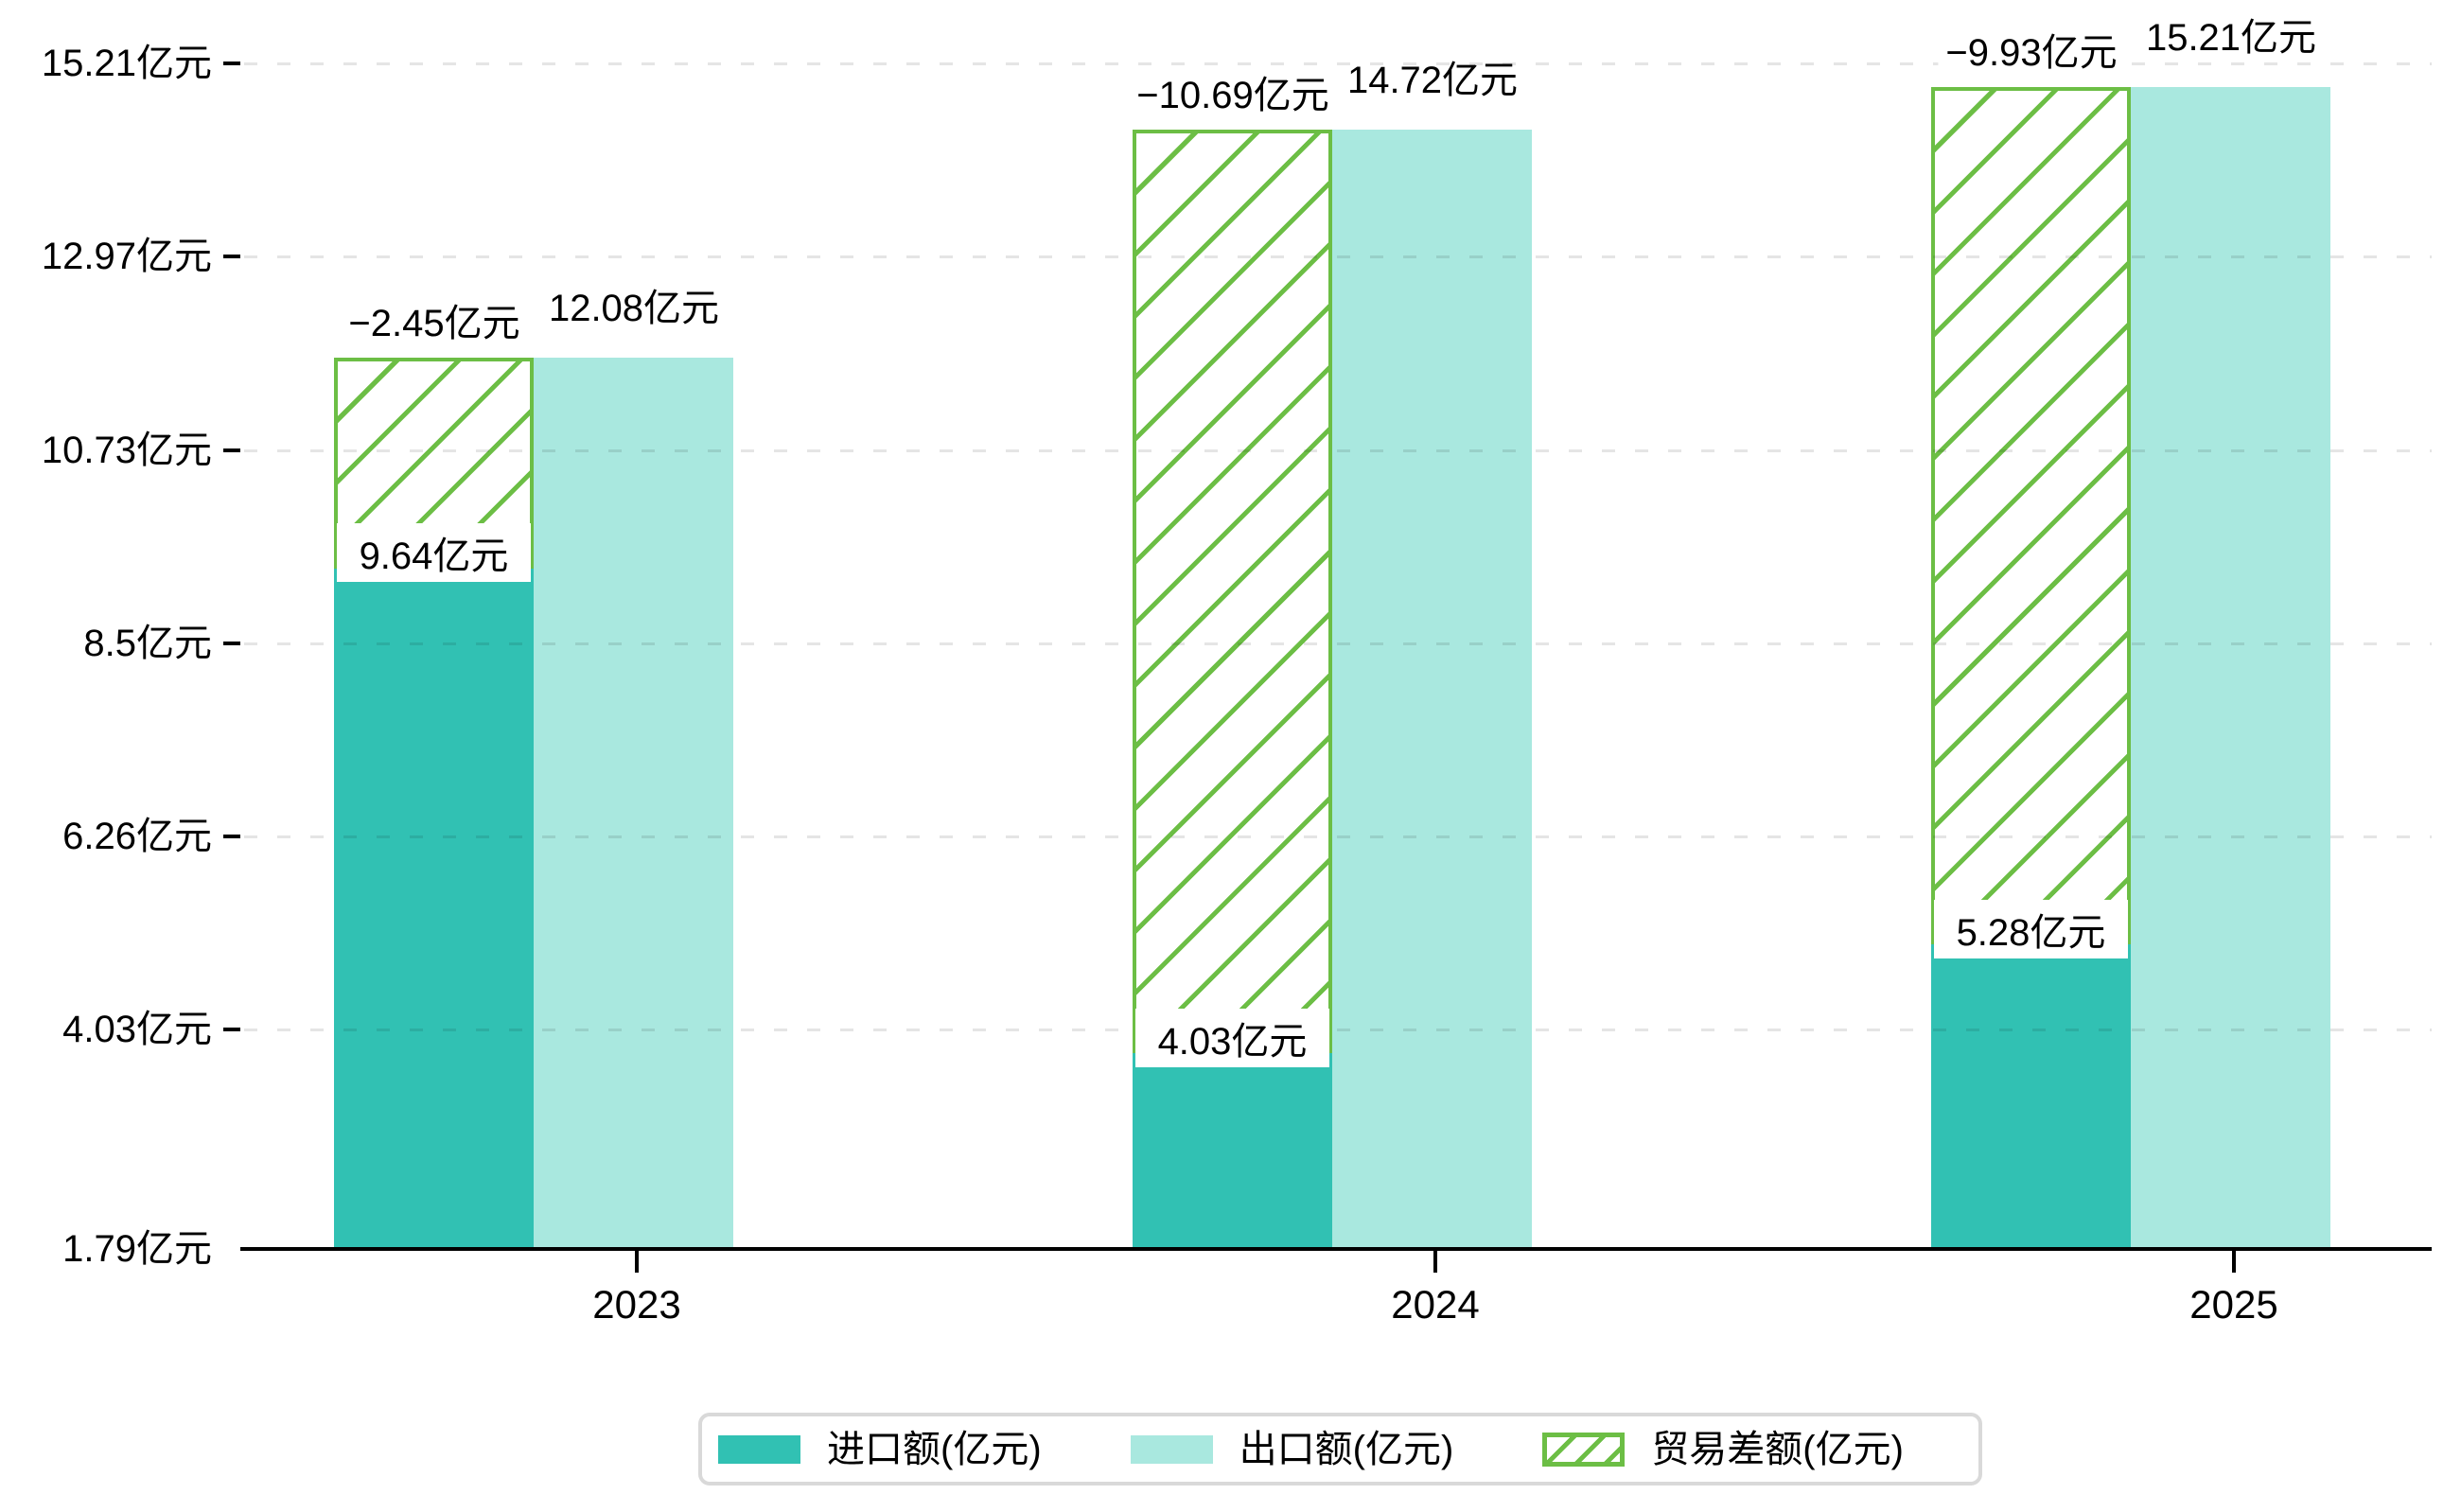  I want to click on legend-label-export: 出口额(亿元), so click(1346, 1449).